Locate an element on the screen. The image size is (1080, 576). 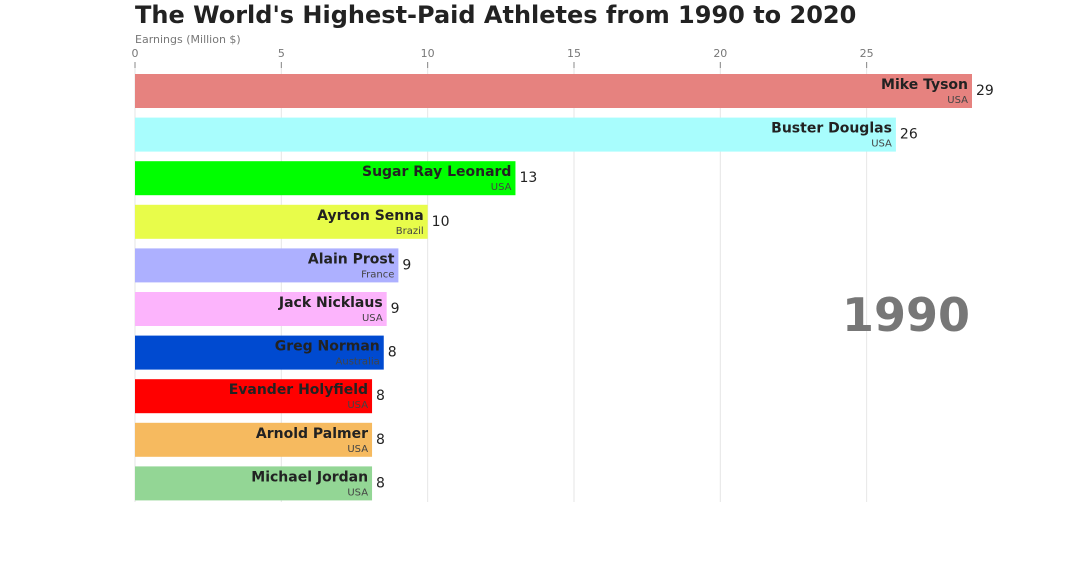
x-tick-label: 15 is located at coordinates (574, 53).